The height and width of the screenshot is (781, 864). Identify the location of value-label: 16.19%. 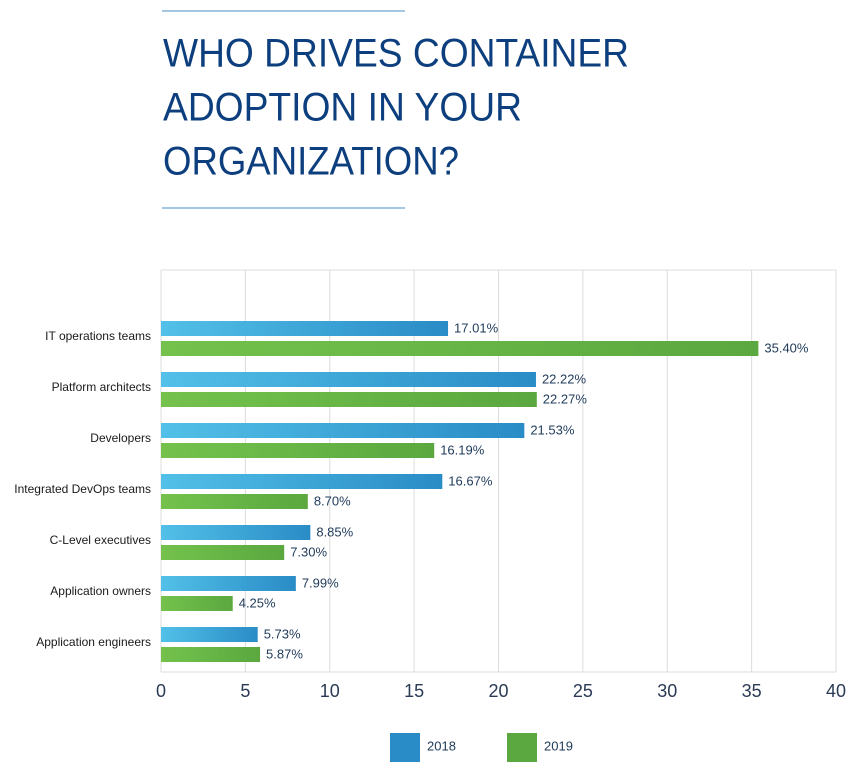
(462, 449).